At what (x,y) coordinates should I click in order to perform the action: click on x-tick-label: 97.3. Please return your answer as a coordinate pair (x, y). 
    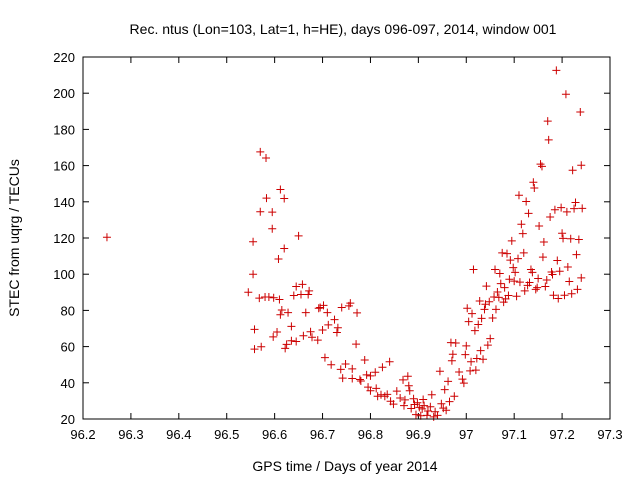
    Looking at the image, I should click on (609, 434).